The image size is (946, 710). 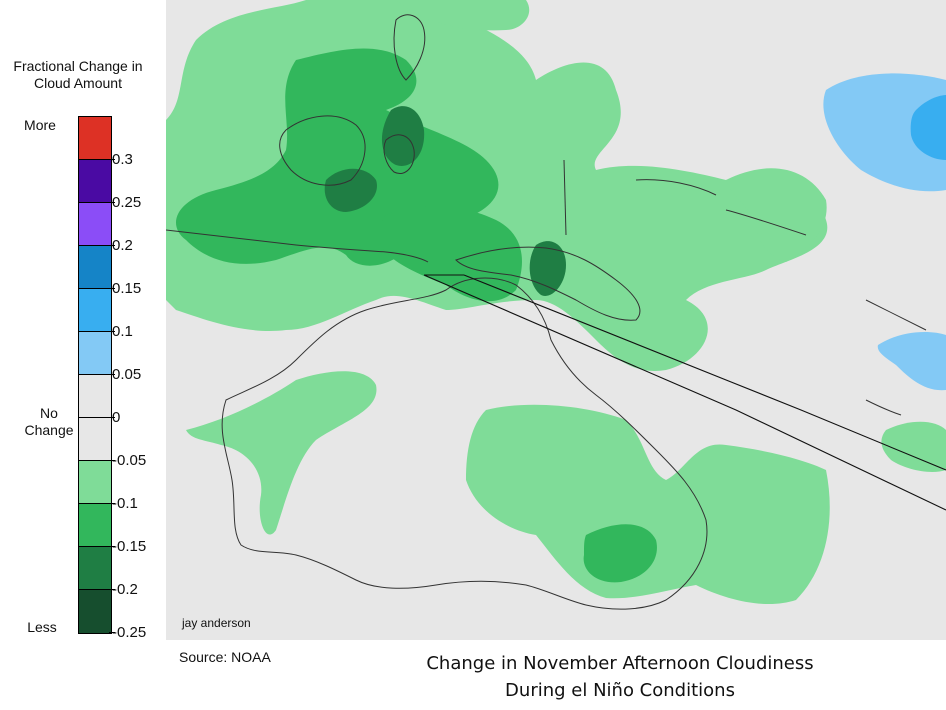 I want to click on color-scale-bar, so click(x=95, y=375).